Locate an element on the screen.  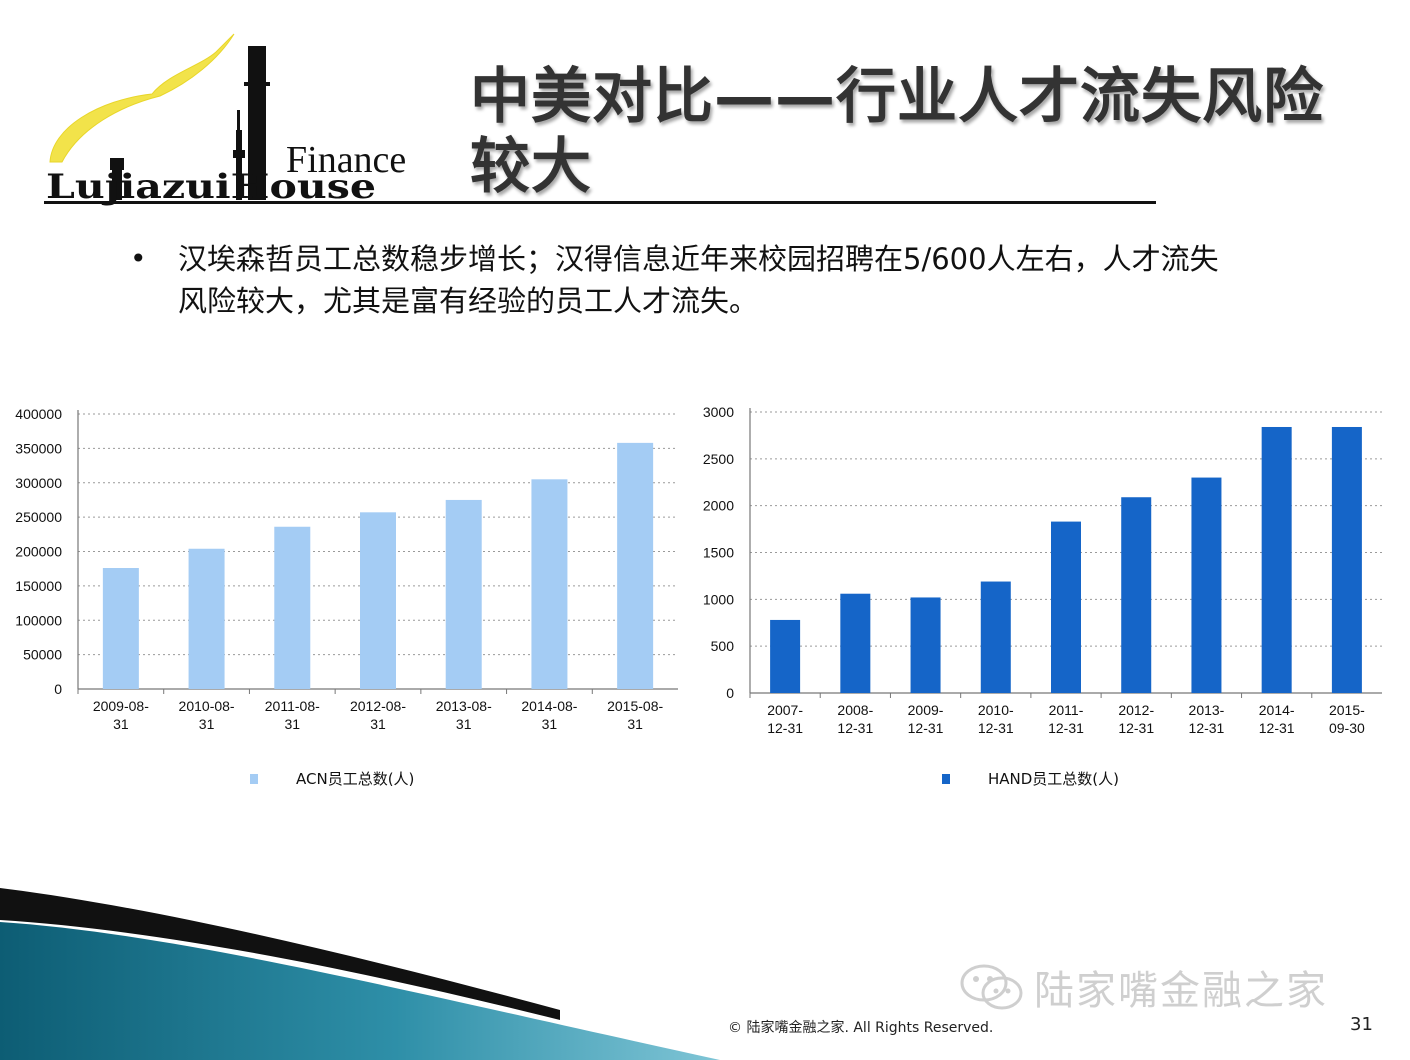
y-tick-label: 200000 is located at coordinates (38, 552).